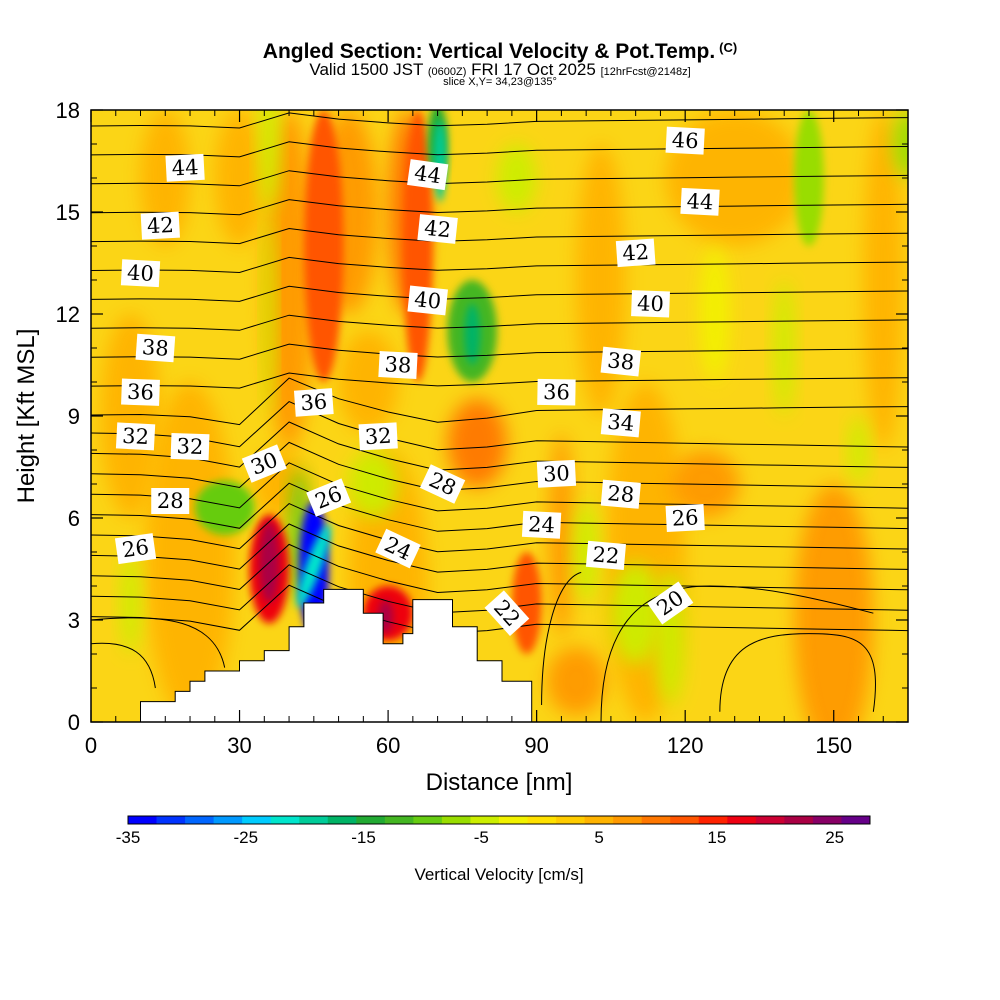  I want to click on contour-label: 24, so click(541, 524).